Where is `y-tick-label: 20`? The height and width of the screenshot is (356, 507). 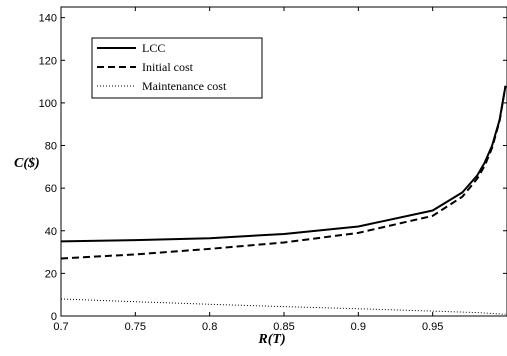
y-tick-label: 20 is located at coordinates (51, 274).